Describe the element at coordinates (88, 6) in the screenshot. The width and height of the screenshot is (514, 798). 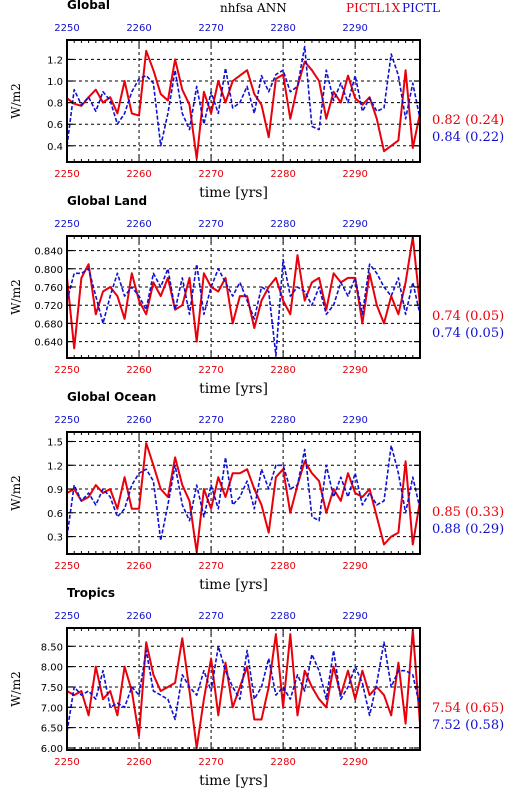
I see `panel-title: Global` at that location.